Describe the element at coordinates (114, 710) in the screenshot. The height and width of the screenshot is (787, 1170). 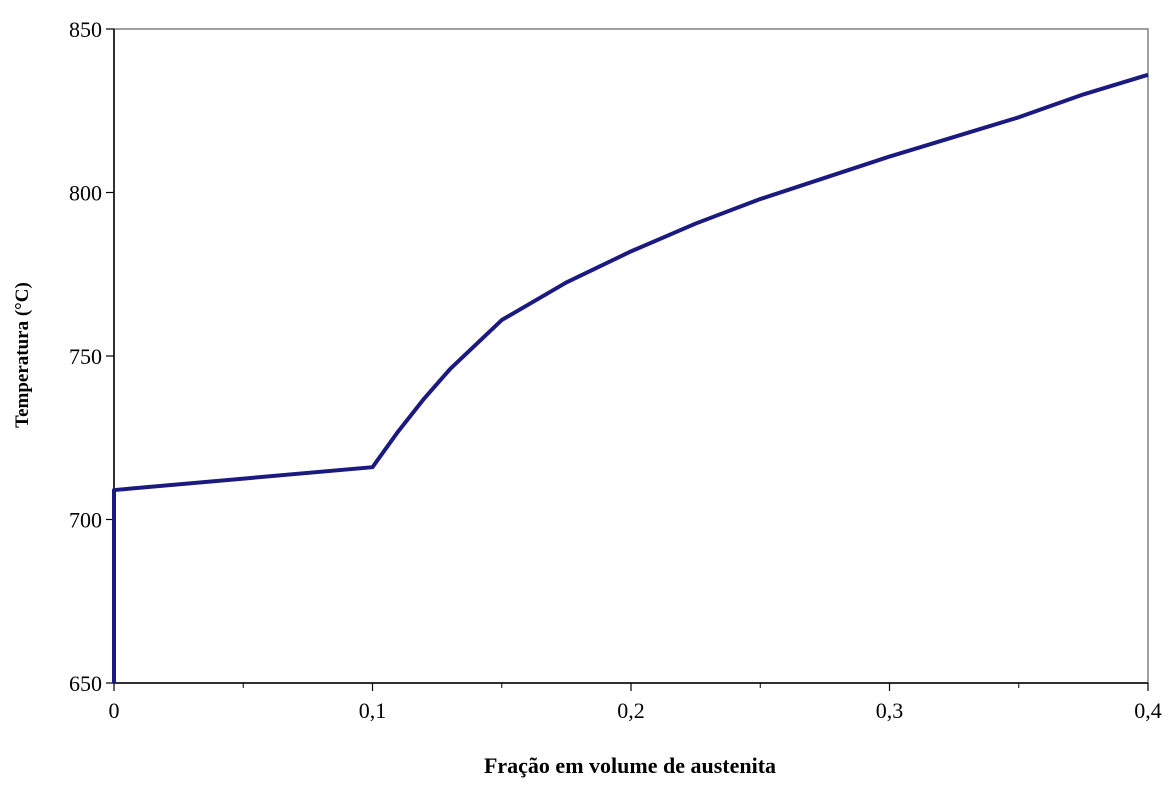
I see `x-tick-label: 0` at that location.